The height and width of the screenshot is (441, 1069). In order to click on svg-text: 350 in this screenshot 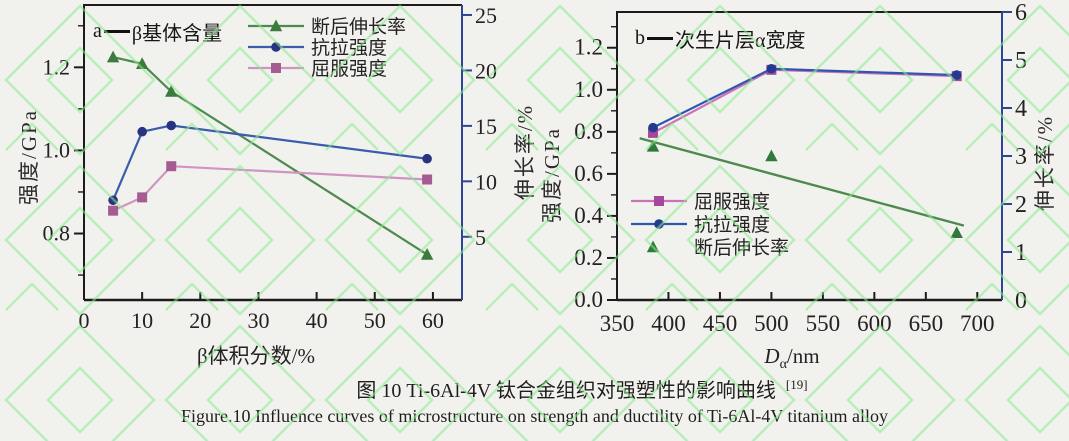, I will do `click(617, 323)`.